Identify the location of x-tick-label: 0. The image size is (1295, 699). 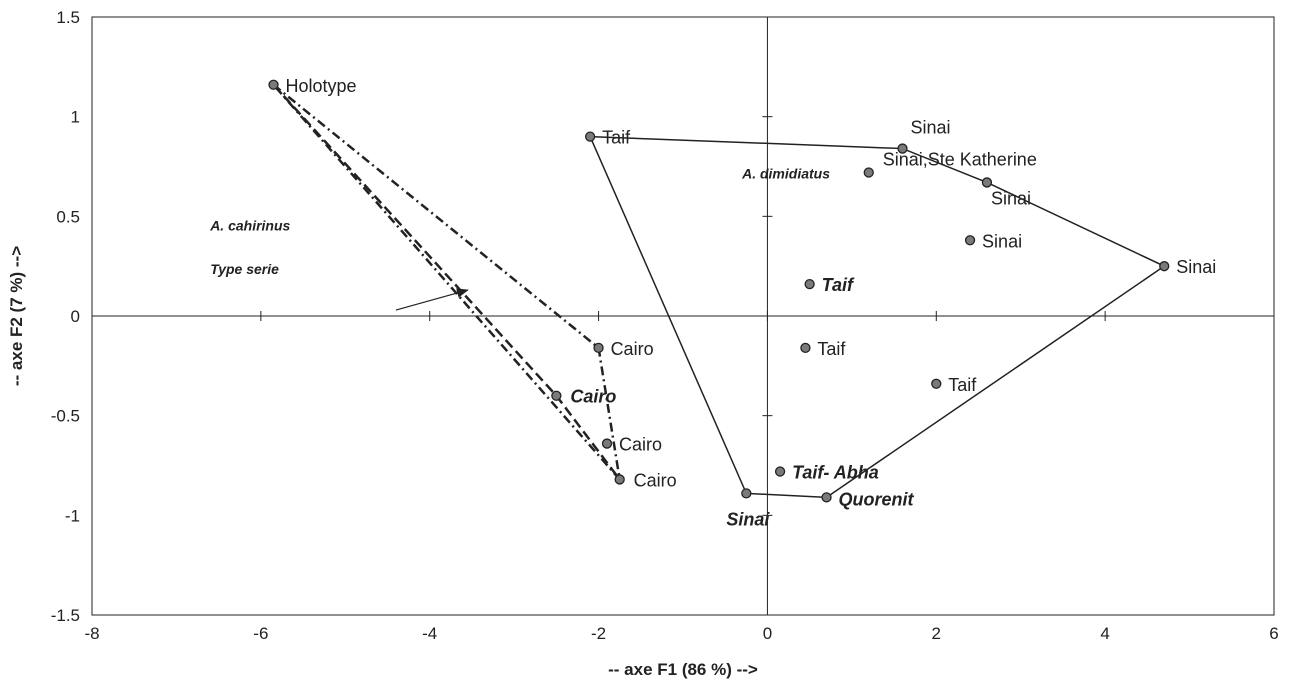
(767, 633).